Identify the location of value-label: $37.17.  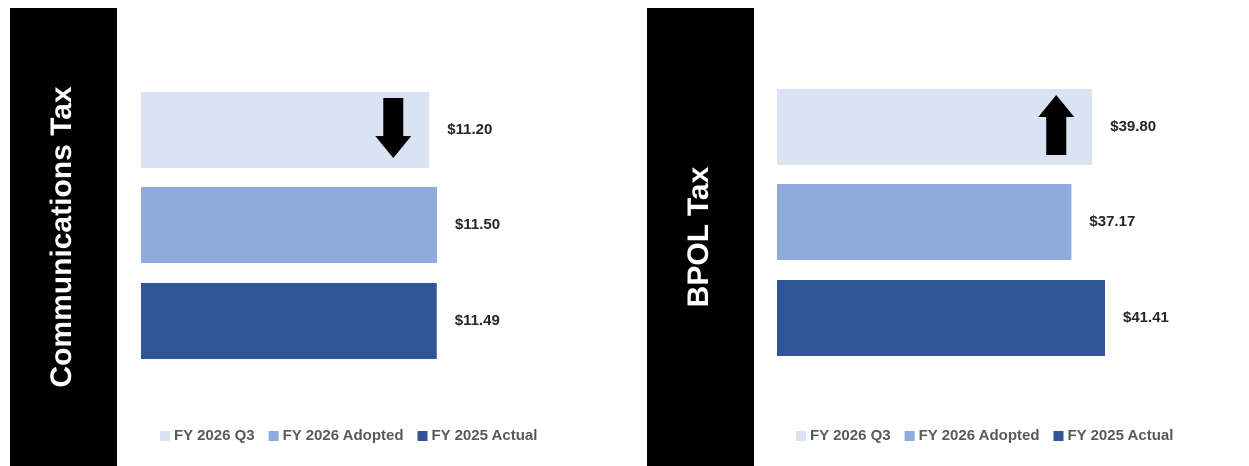
(1112, 221).